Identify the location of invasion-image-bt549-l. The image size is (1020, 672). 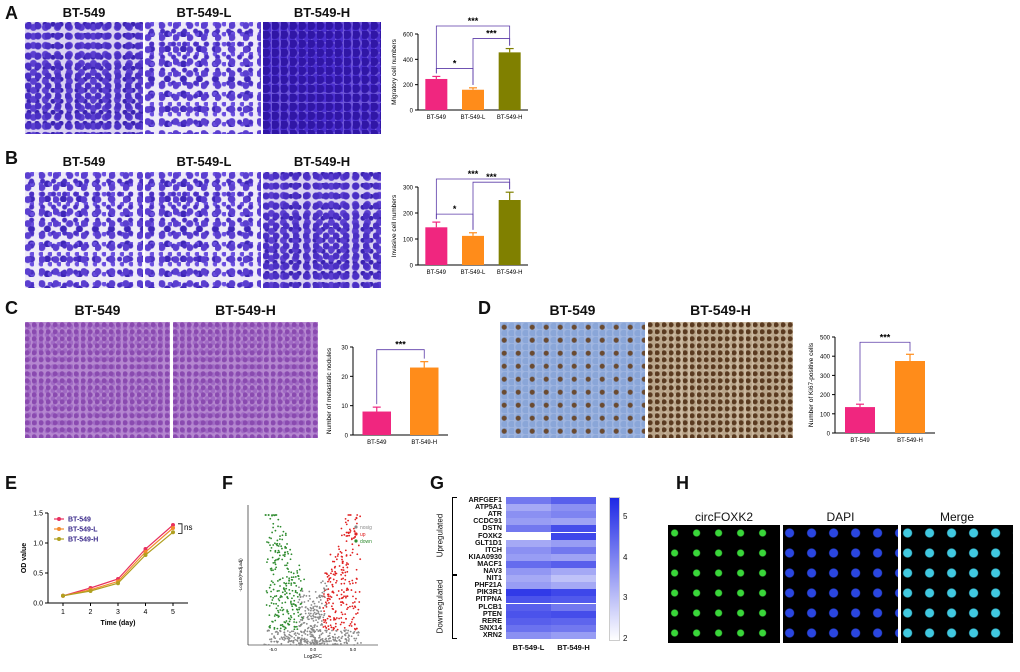
(203, 230).